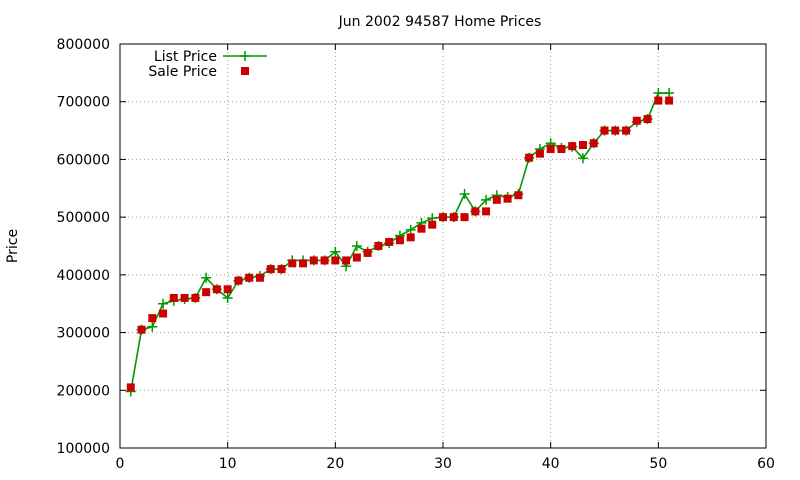 The height and width of the screenshot is (480, 800). What do you see at coordinates (83, 334) in the screenshot?
I see `y-tick-label: 300000` at bounding box center [83, 334].